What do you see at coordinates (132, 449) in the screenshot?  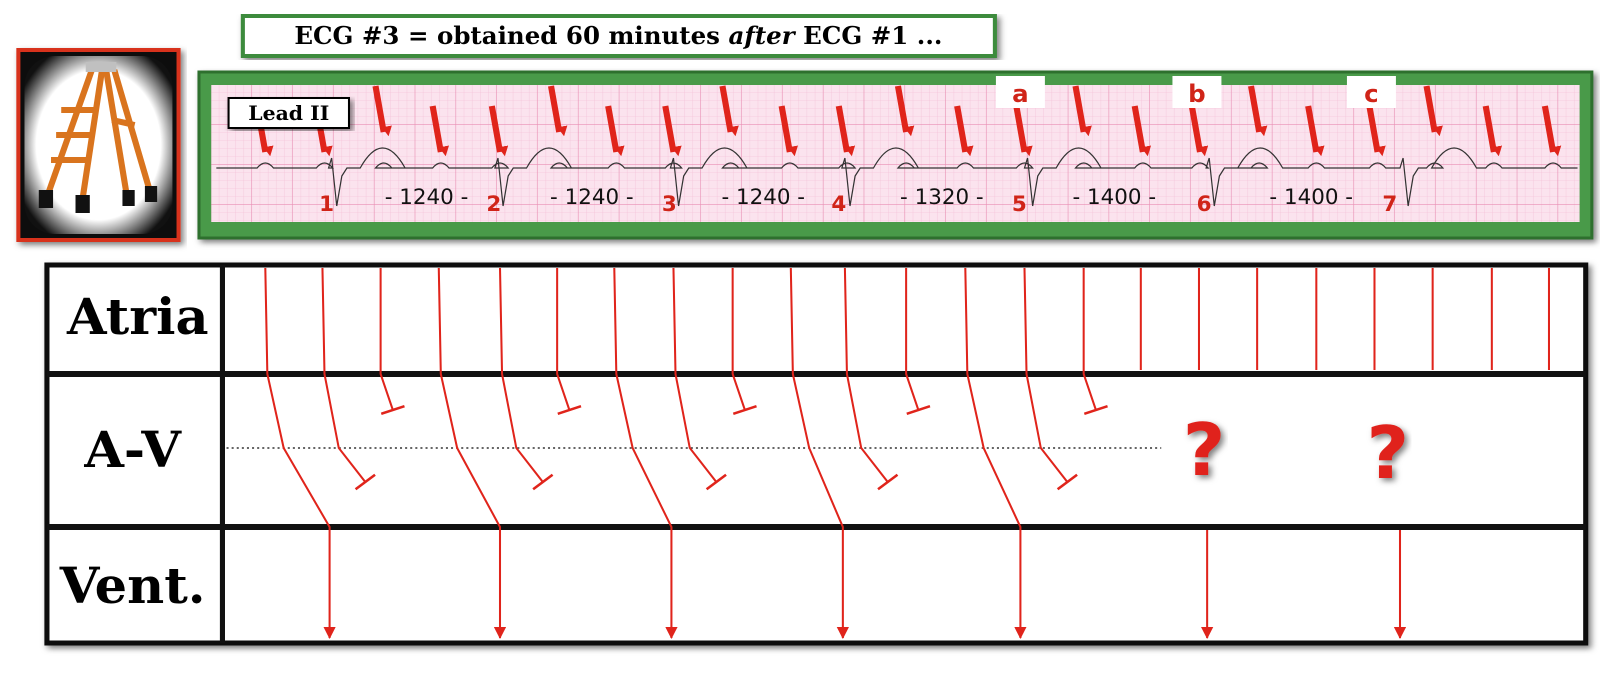 I see `row-label: A-V` at bounding box center [132, 449].